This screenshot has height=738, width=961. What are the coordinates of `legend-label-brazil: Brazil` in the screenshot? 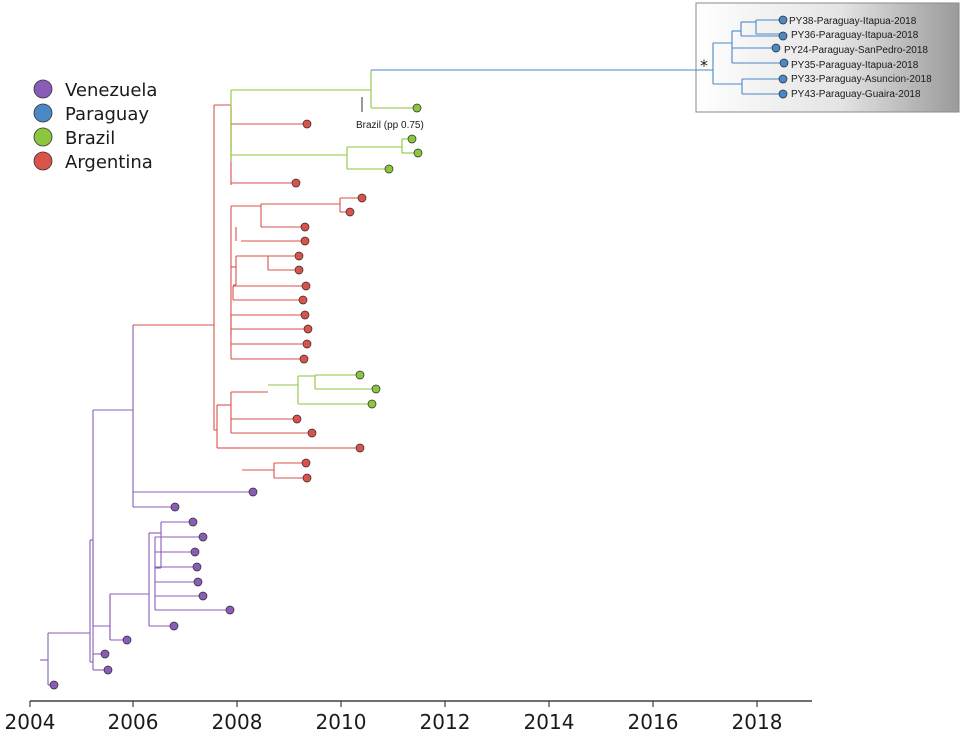 It's located at (90, 138).